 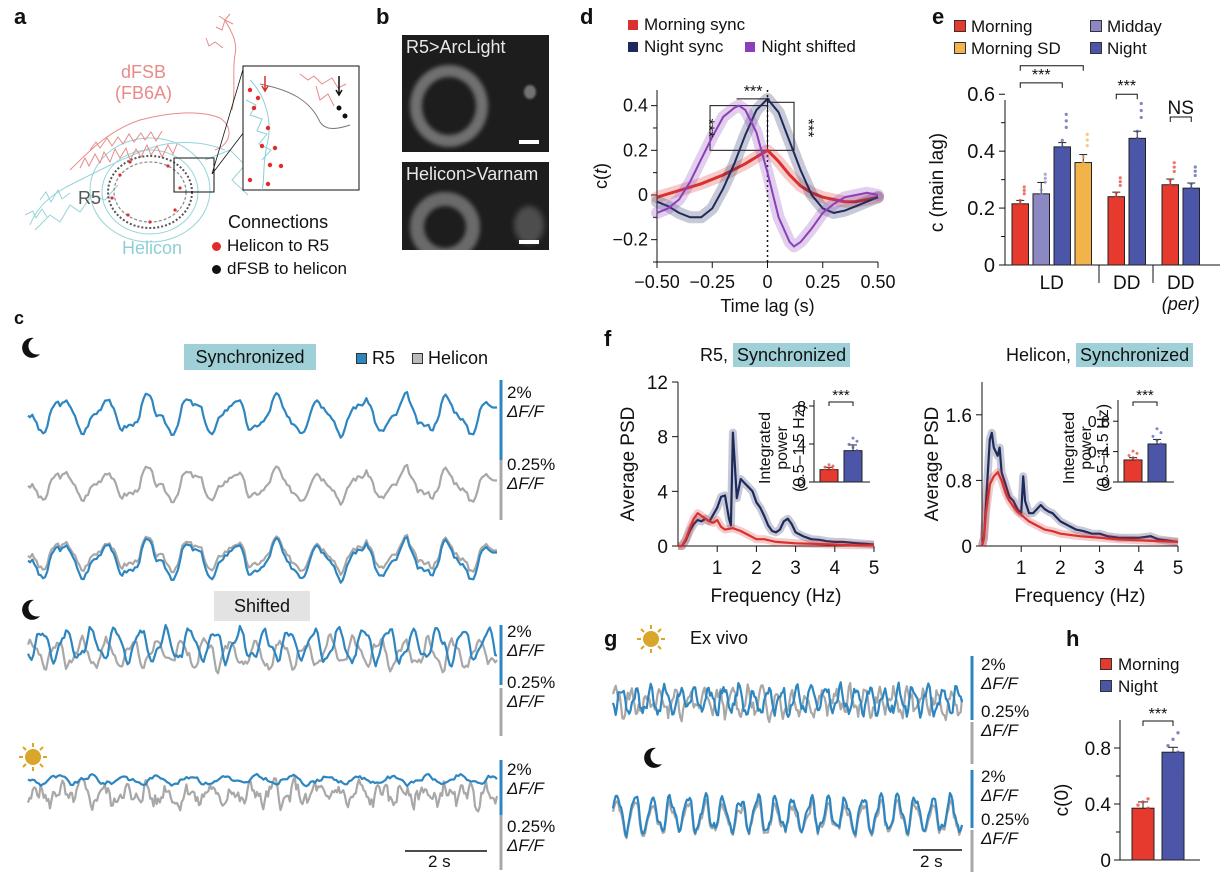 What do you see at coordinates (1083, 214) in the screenshot?
I see `bar-morning-sd` at bounding box center [1083, 214].